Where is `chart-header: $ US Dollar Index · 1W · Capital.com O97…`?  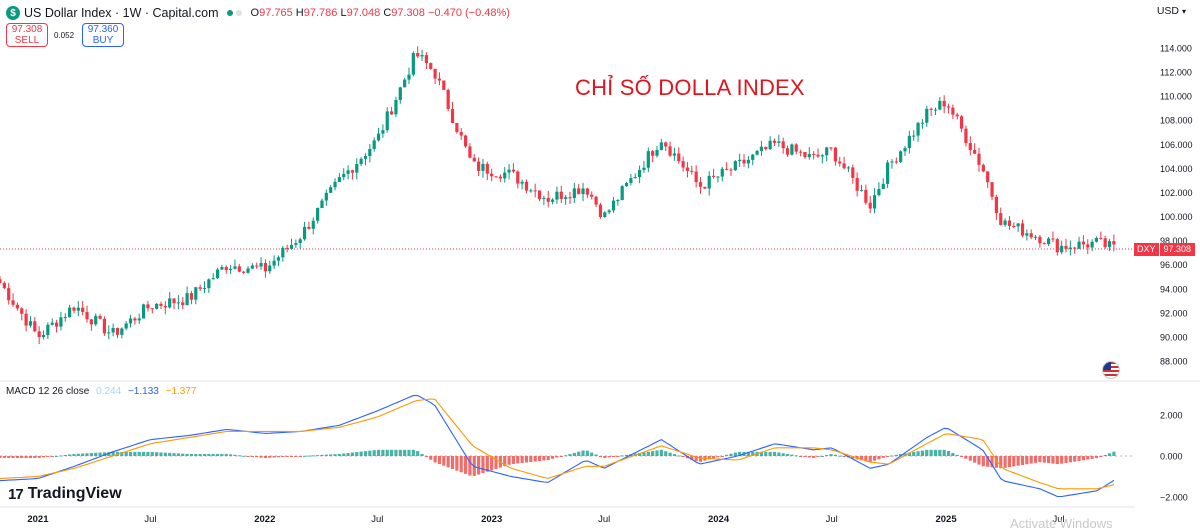
chart-header: $ US Dollar Index · 1W · Capital.com O97… is located at coordinates (258, 13).